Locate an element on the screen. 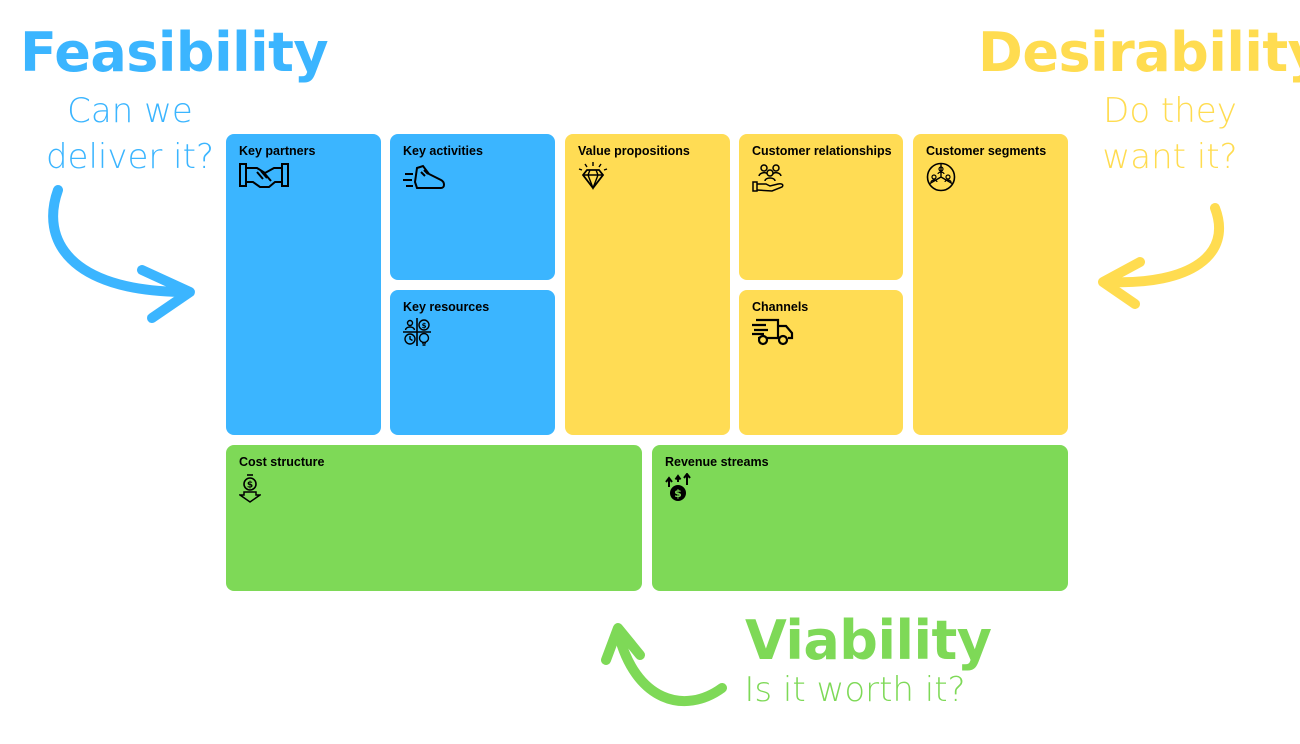  viability-arrow-icon is located at coordinates (664, 664).